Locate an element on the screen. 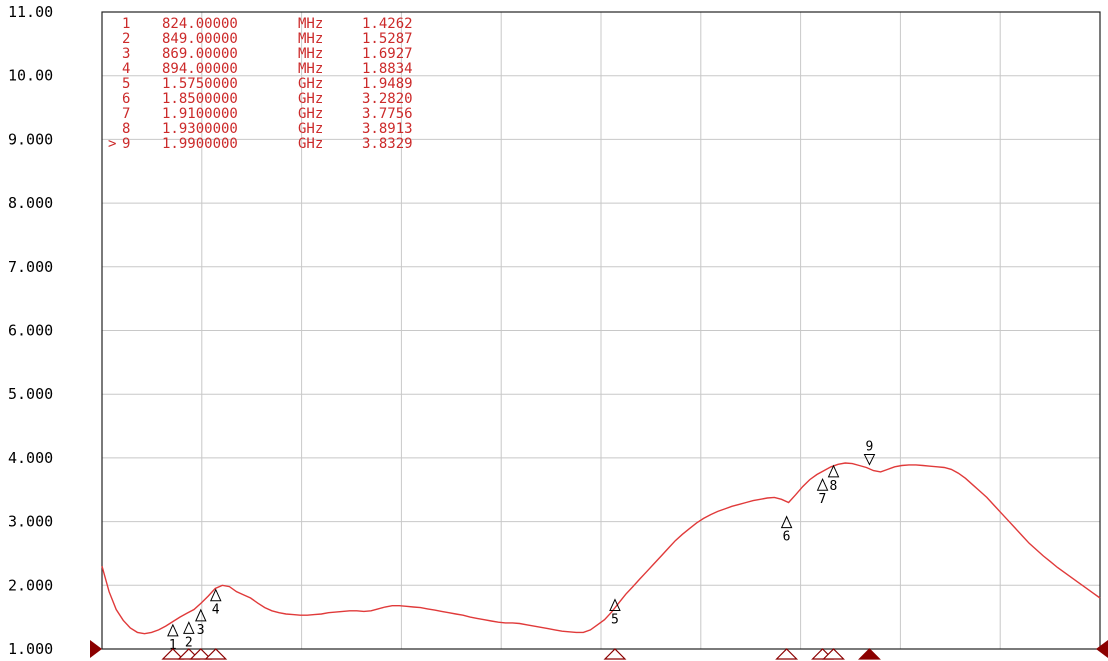 This screenshot has height=661, width=1108. trace-marker-5: 5 is located at coordinates (615, 613).